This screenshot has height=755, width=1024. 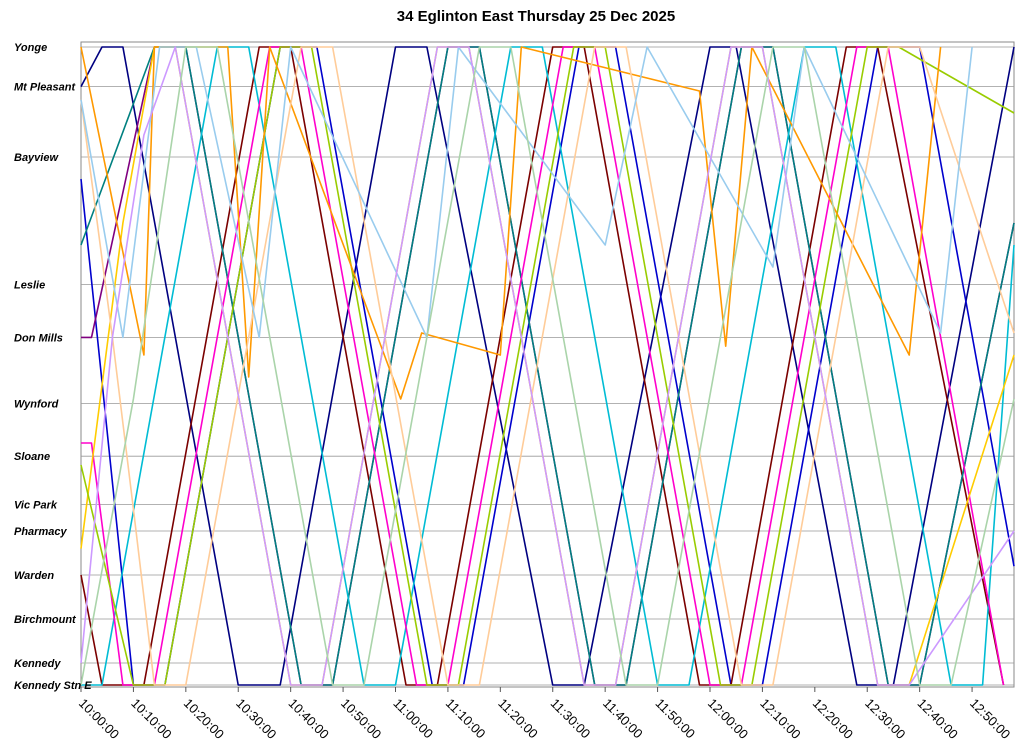 I want to click on x-tick-label: 12:50:00, so click(x=990, y=719).